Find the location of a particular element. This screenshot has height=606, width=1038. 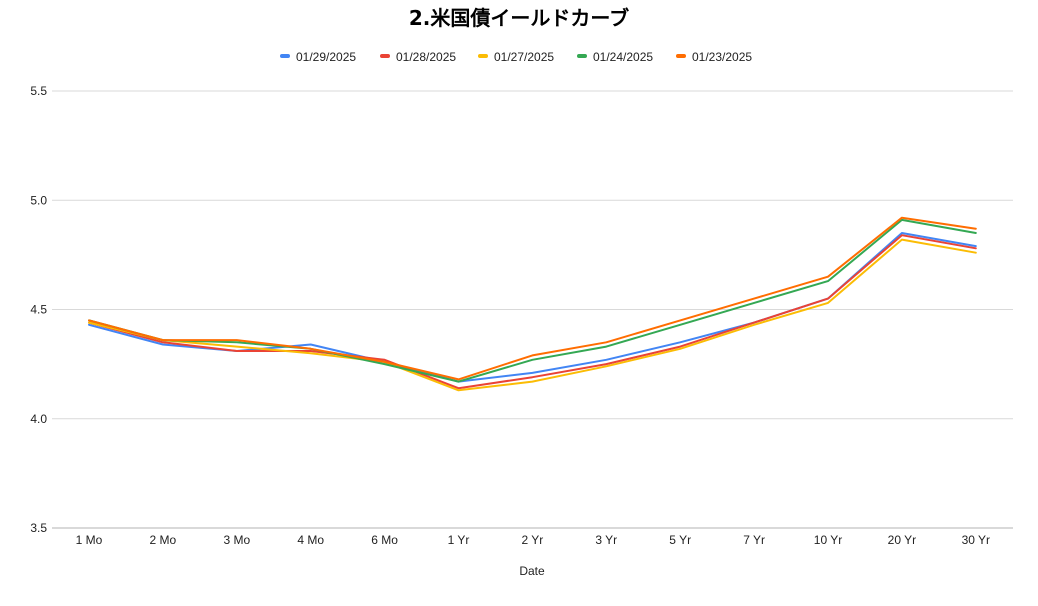

x-tick-label: 6 Mo is located at coordinates (384, 540).